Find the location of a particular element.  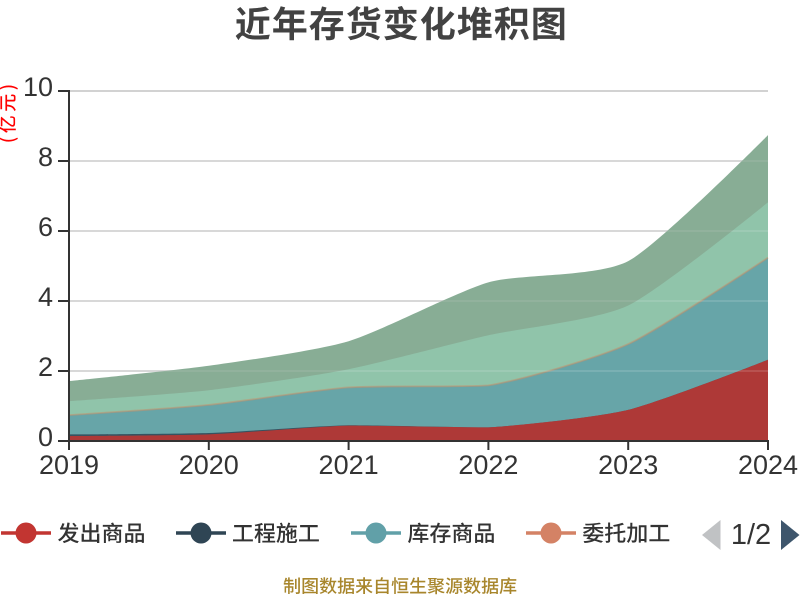

svg-text: 2 is located at coordinates (45, 367).